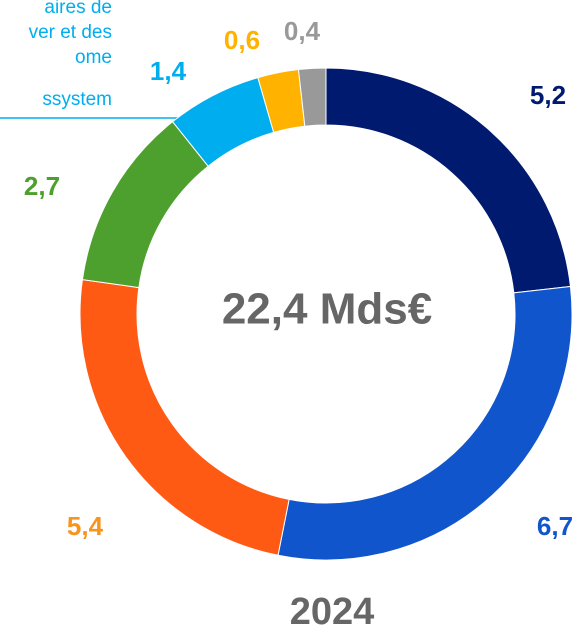  What do you see at coordinates (555, 526) in the screenshot?
I see `value-label: 6,7` at bounding box center [555, 526].